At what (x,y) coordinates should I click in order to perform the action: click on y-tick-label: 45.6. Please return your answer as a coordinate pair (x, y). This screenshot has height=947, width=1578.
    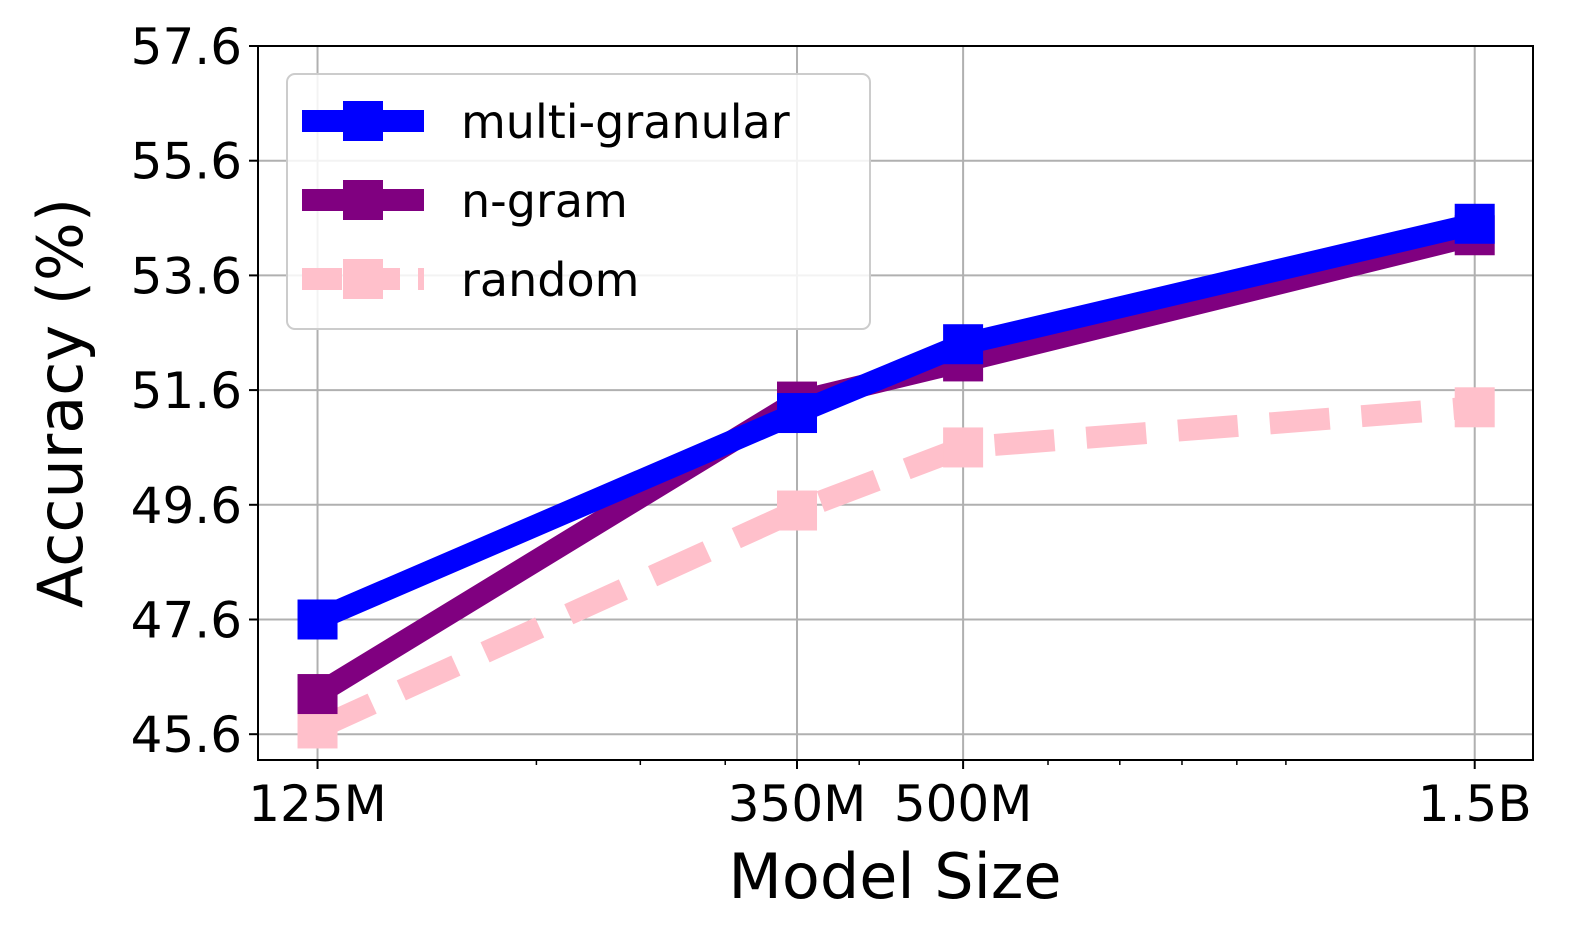
    Looking at the image, I should click on (186, 735).